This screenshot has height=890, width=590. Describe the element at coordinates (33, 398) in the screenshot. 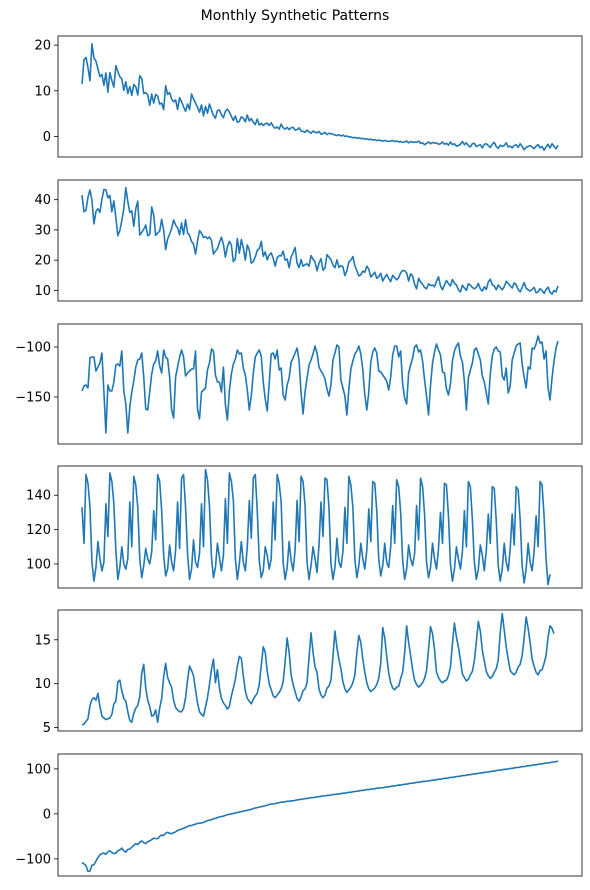

I see `y-tick-label: −150` at that location.